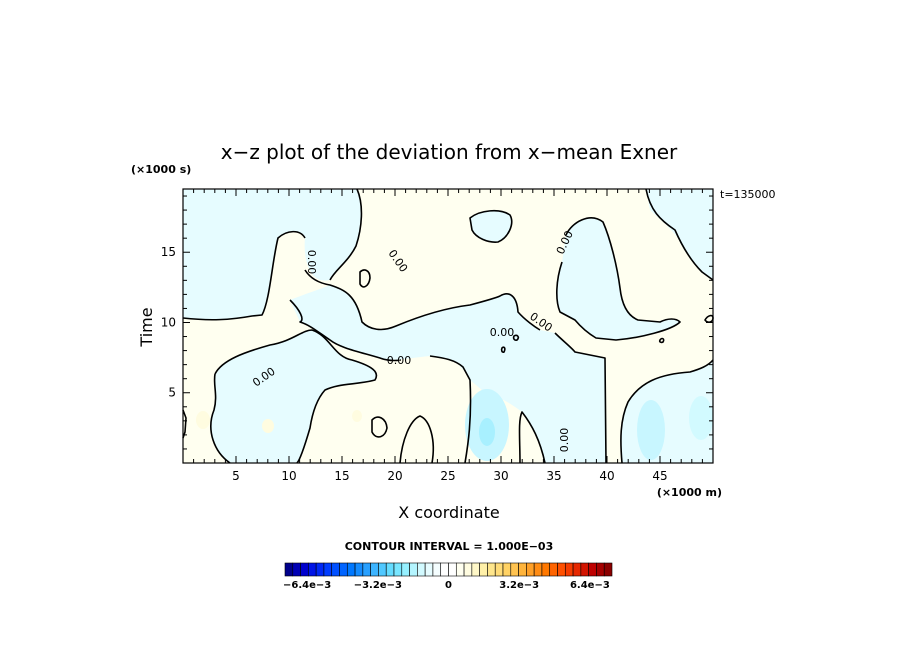 Image resolution: width=904 pixels, height=654 pixels. I want to click on colorbar, so click(448, 569).